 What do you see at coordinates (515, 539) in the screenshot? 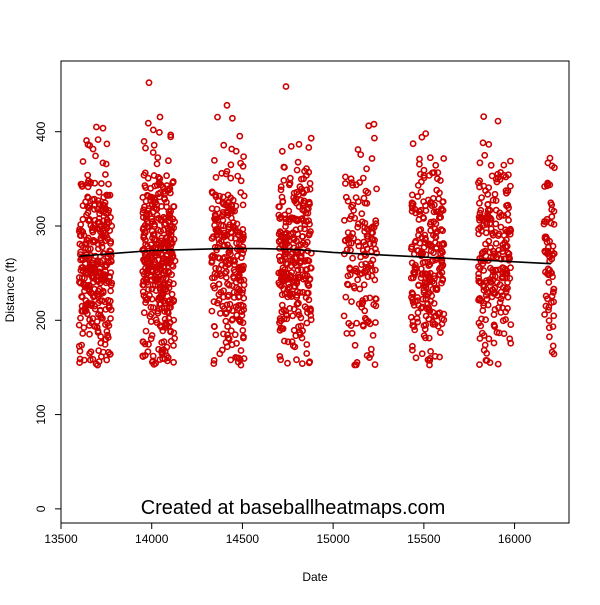
I see `x-tick-label: 16000` at bounding box center [515, 539].